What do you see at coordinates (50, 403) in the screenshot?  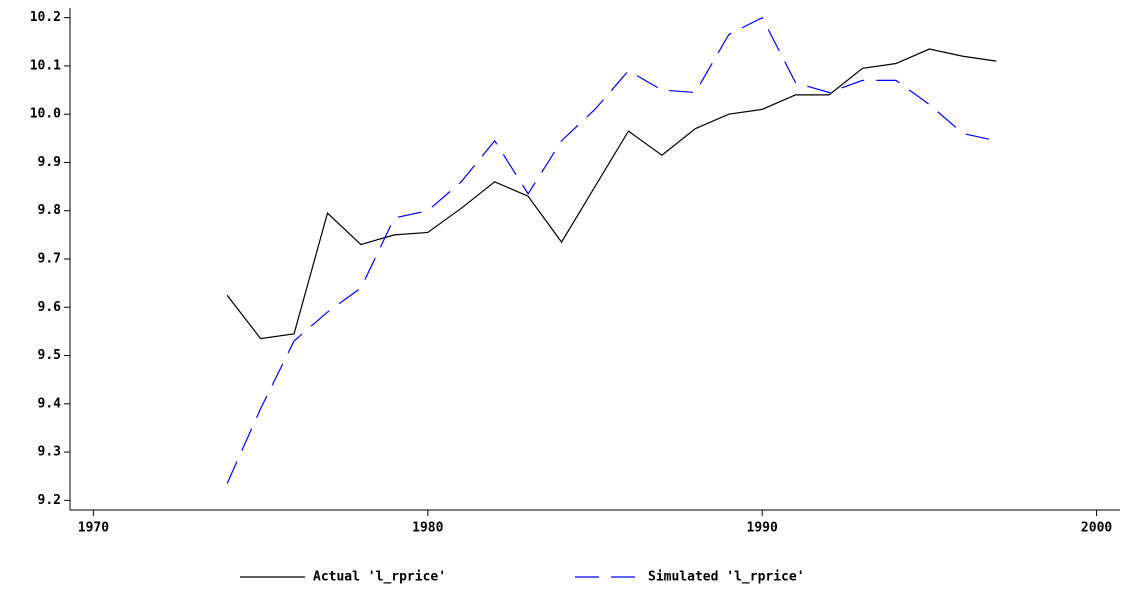 I see `y-tick-label: 9.4` at bounding box center [50, 403].